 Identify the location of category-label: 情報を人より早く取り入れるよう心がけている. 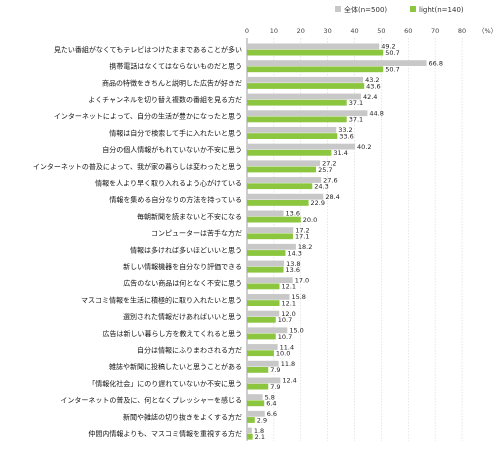
(168, 183).